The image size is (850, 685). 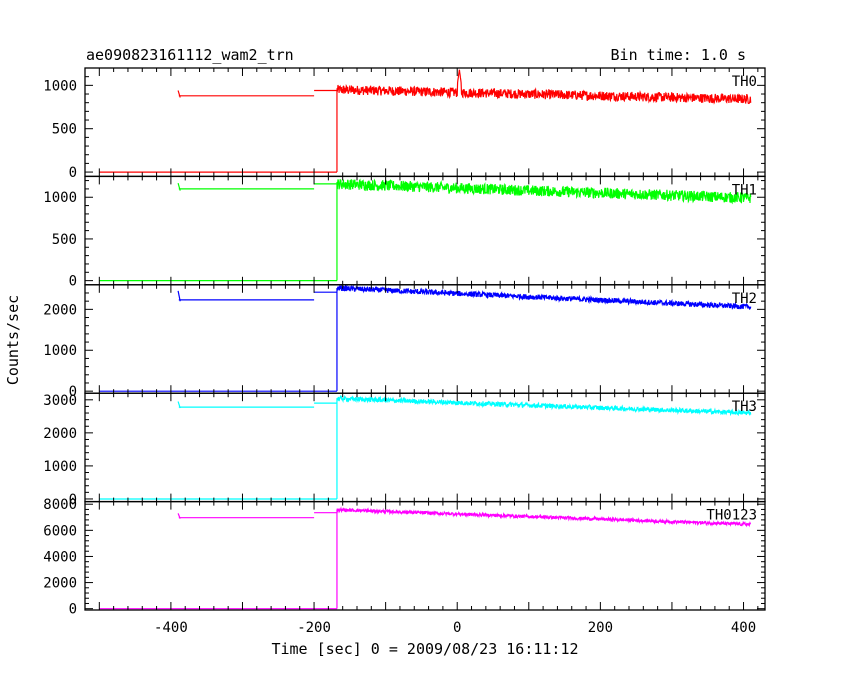 What do you see at coordinates (678, 55) in the screenshot?
I see `chart-title-right: Bin time: 1.0 s` at bounding box center [678, 55].